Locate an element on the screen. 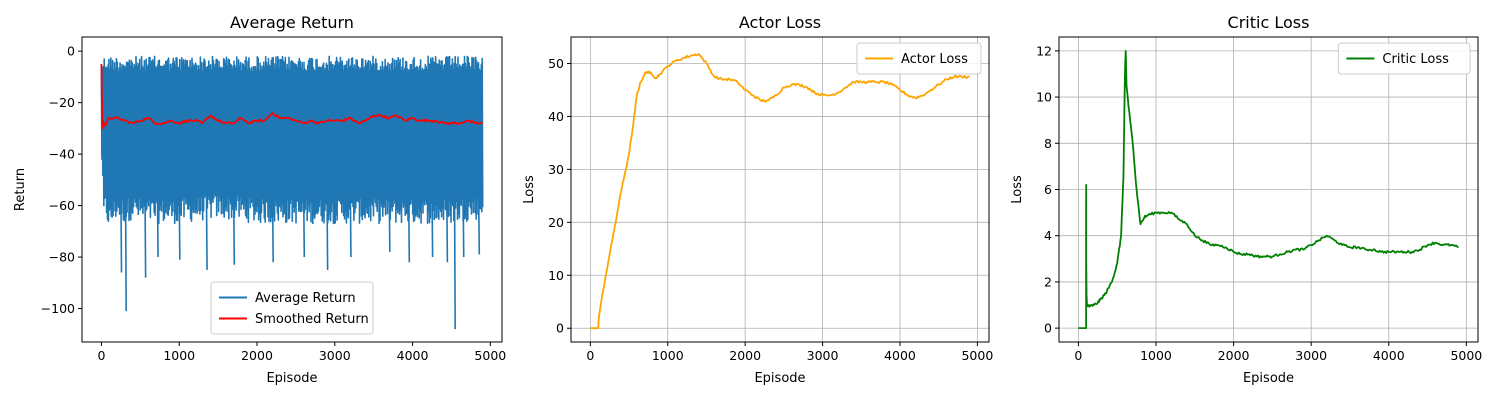 This screenshot has width=1500, height=400. legend: Actor Loss is located at coordinates (919, 58).